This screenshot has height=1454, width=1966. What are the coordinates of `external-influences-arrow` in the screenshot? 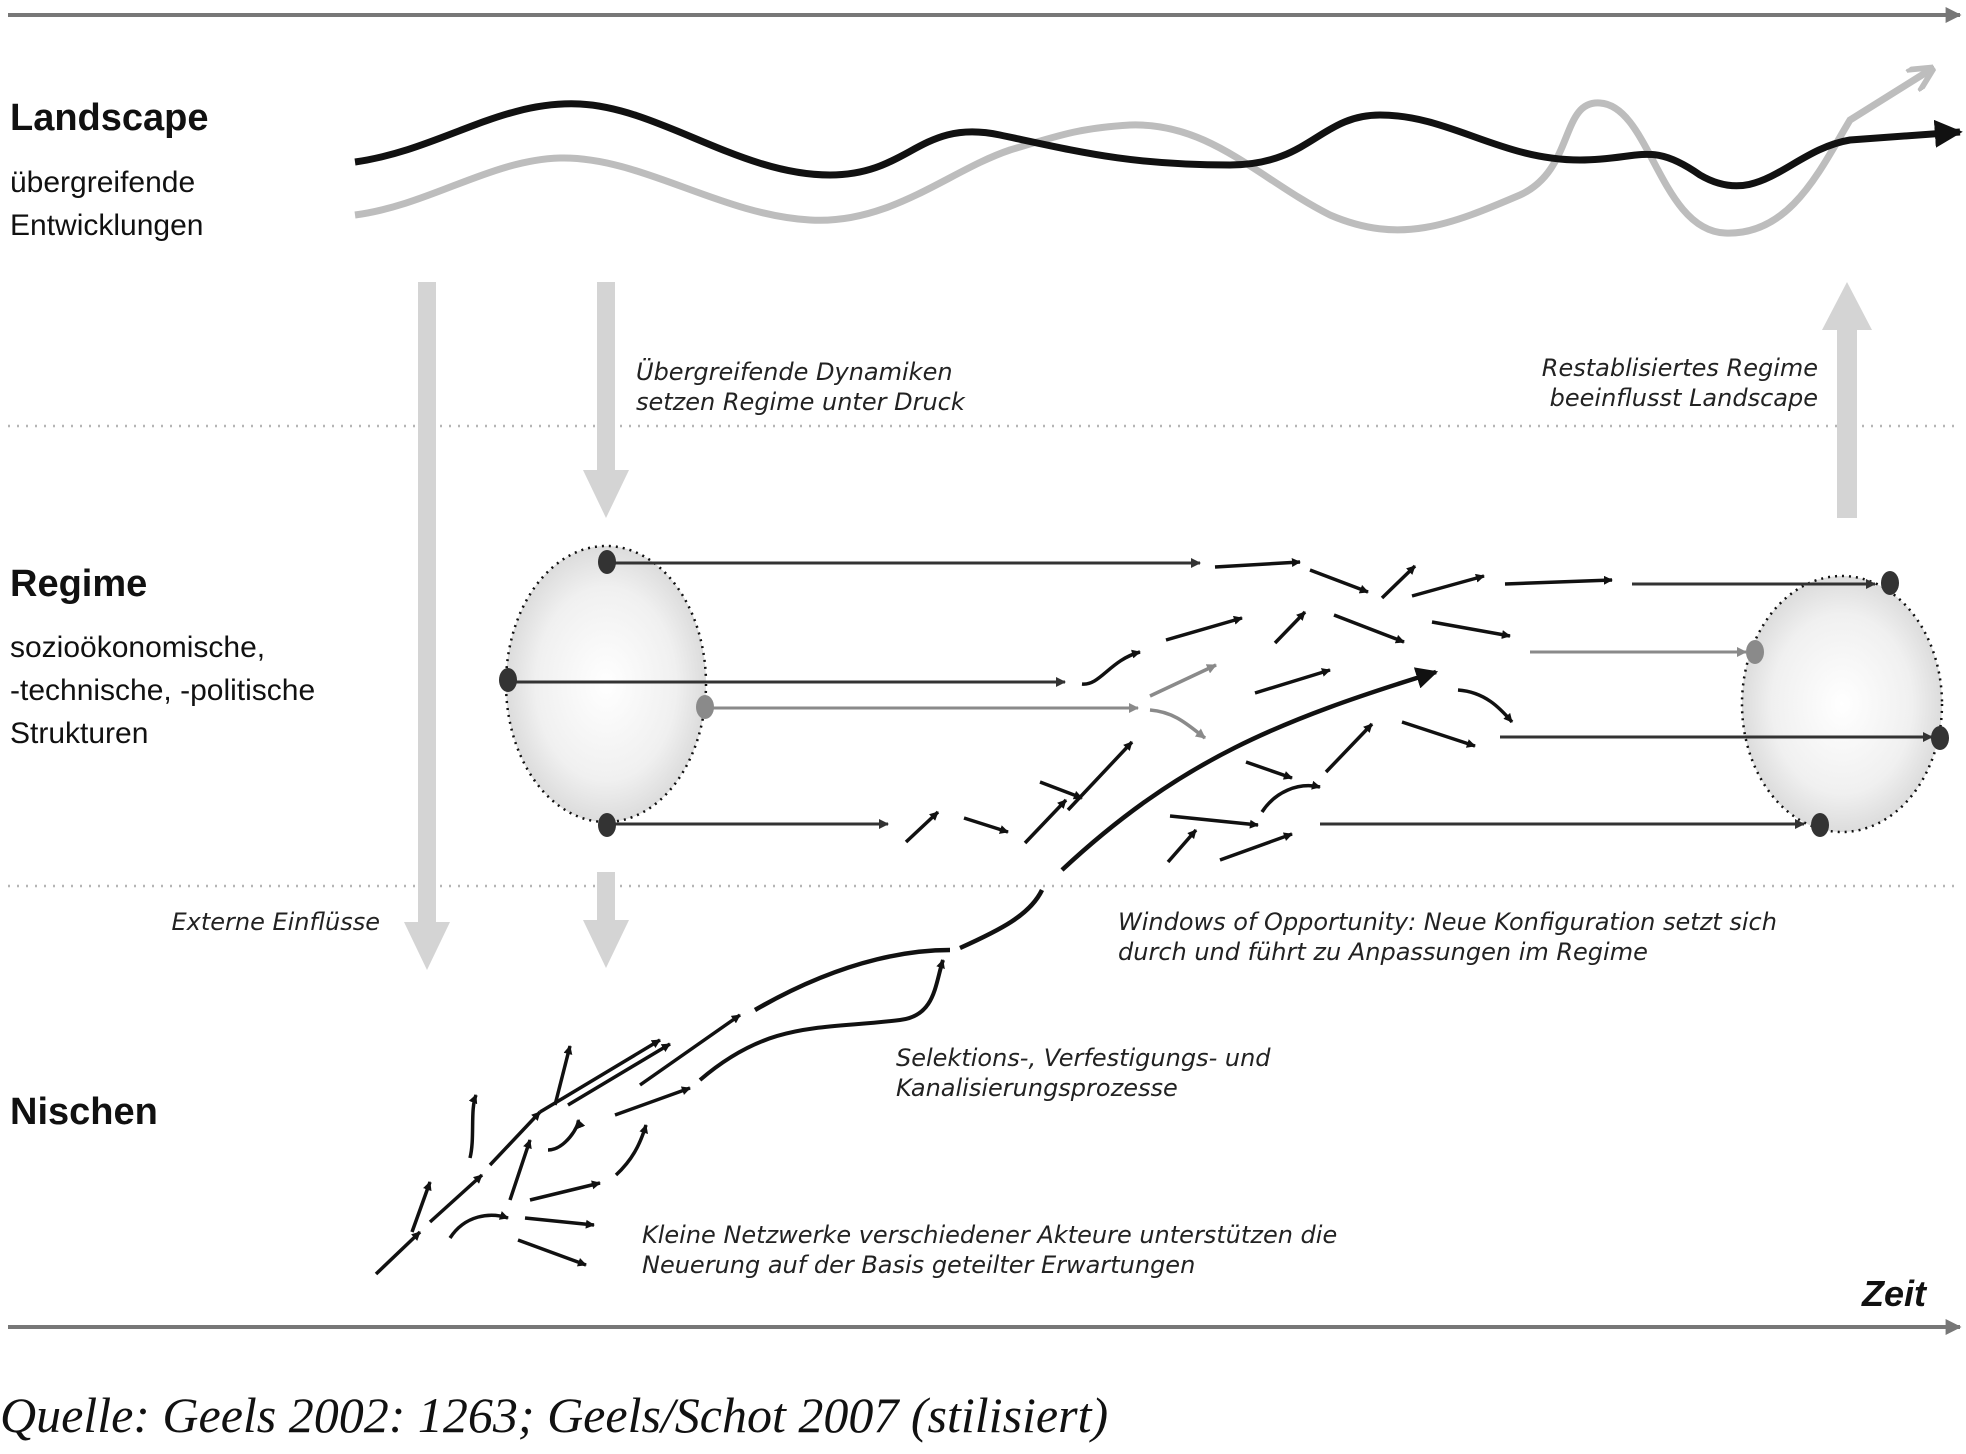 It's located at (427, 626).